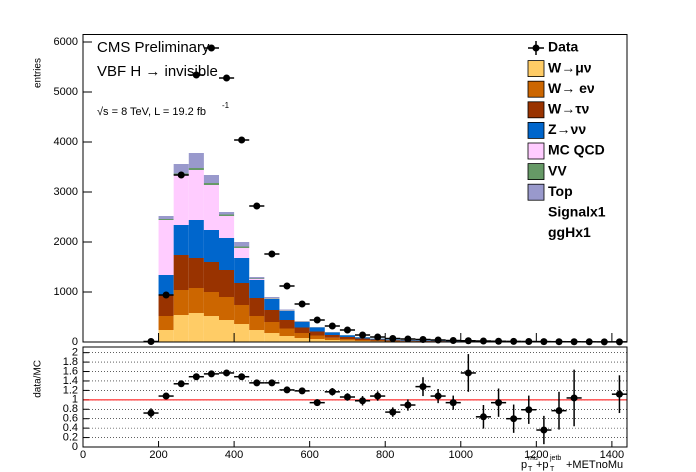 Image resolution: width=696 pixels, height=472 pixels. I want to click on x-axis-label: +p, so click(542, 465).